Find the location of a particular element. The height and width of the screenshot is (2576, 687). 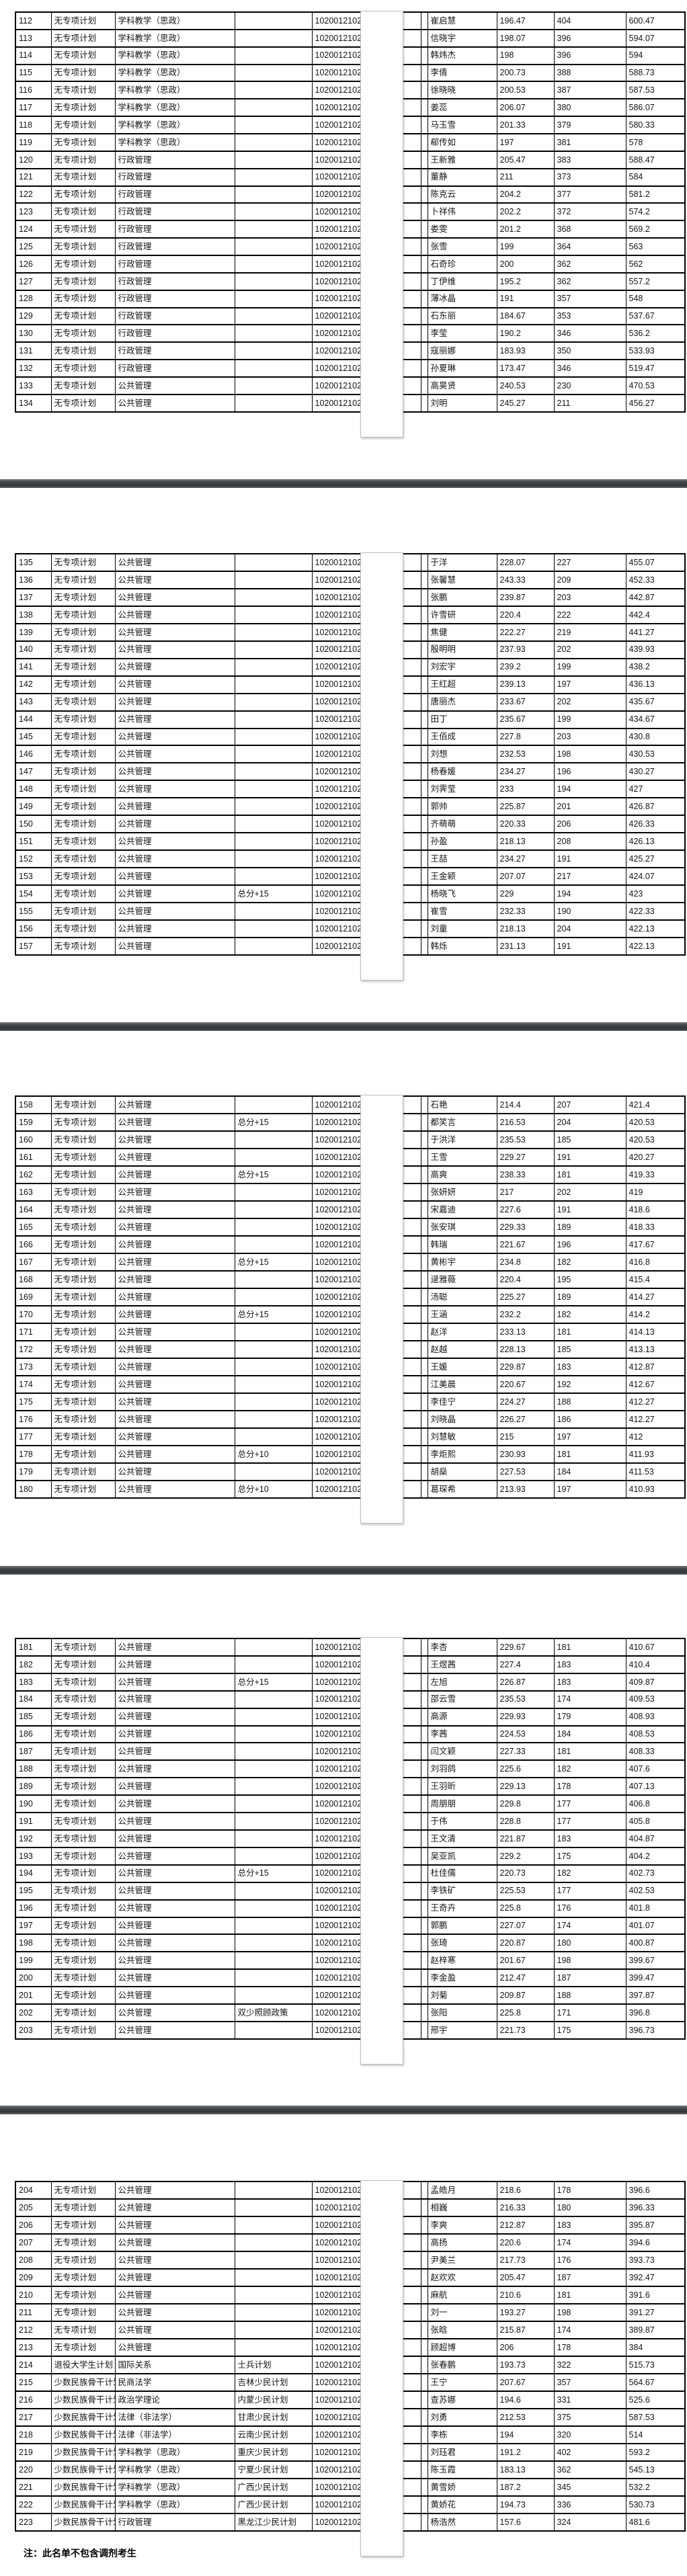

cell-name: 石艳 is located at coordinates (462, 1104).